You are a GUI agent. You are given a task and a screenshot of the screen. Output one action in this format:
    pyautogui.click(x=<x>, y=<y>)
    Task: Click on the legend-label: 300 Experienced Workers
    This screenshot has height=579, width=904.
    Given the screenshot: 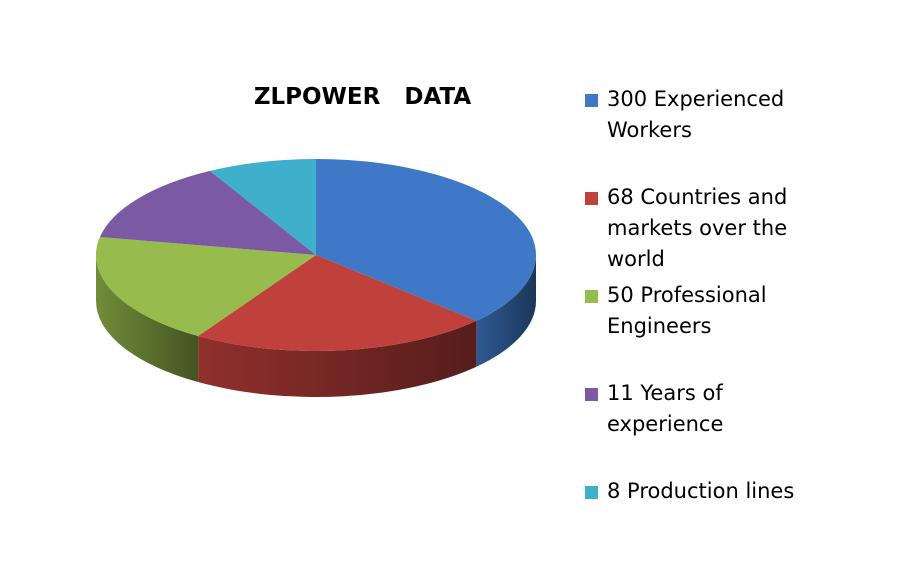 What is the action you would take?
    pyautogui.click(x=696, y=114)
    